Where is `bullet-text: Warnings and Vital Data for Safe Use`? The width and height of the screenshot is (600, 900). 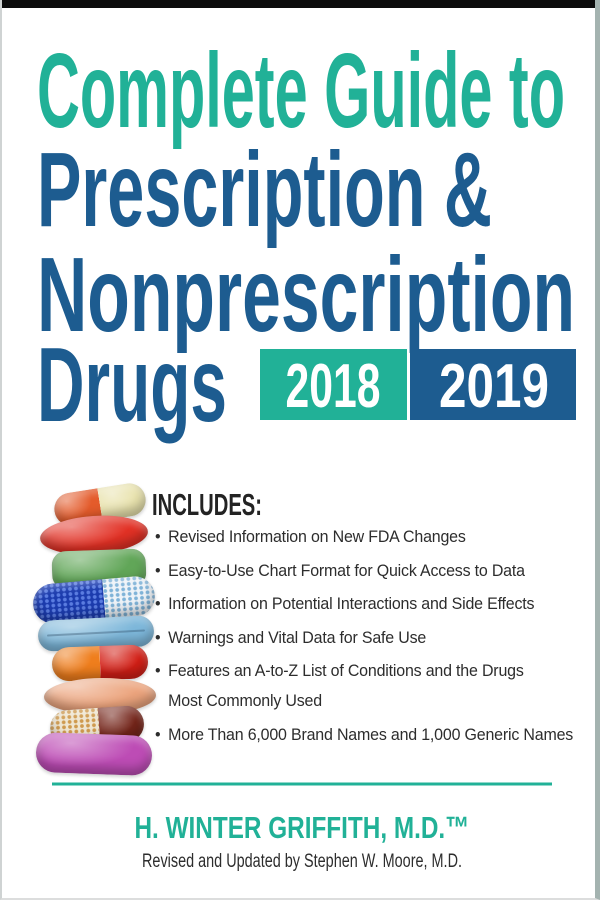
bullet-text: Warnings and Vital Data for Safe Use is located at coordinates (297, 637).